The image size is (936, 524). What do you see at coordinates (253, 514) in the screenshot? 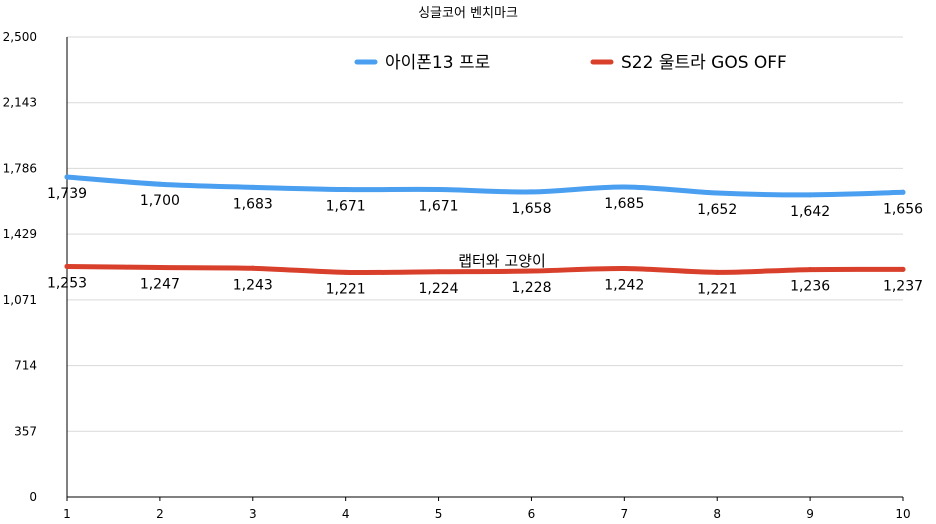
I see `x-tick-label: 3` at bounding box center [253, 514].